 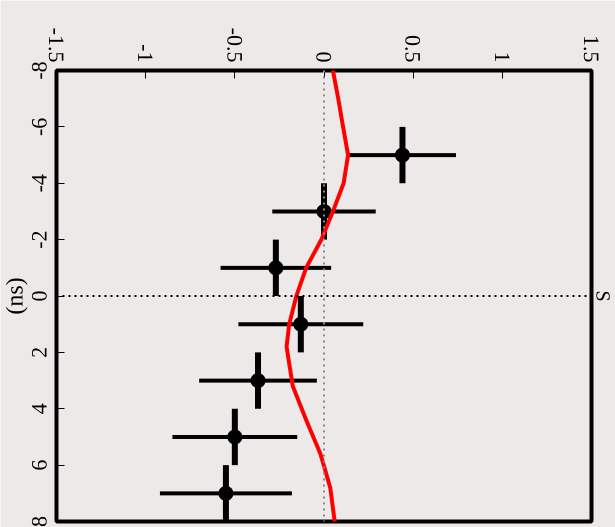 I want to click on x-tick-label: 0, so click(x=324, y=57).